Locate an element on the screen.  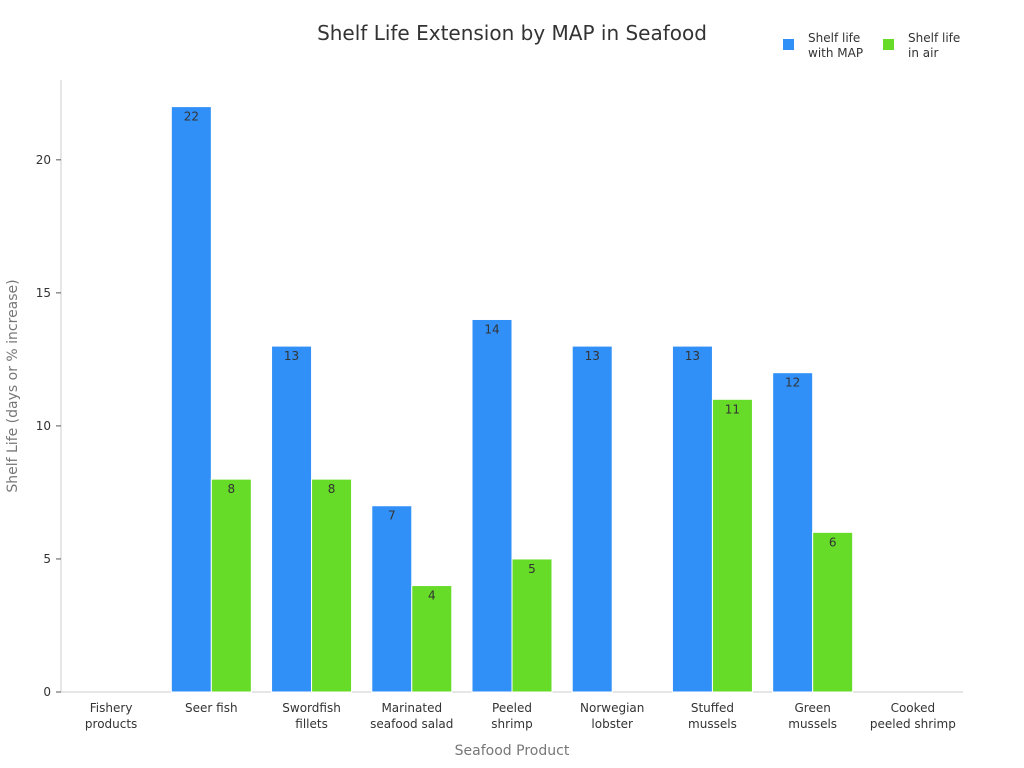
y-tick-label: 20 is located at coordinates (43, 160).